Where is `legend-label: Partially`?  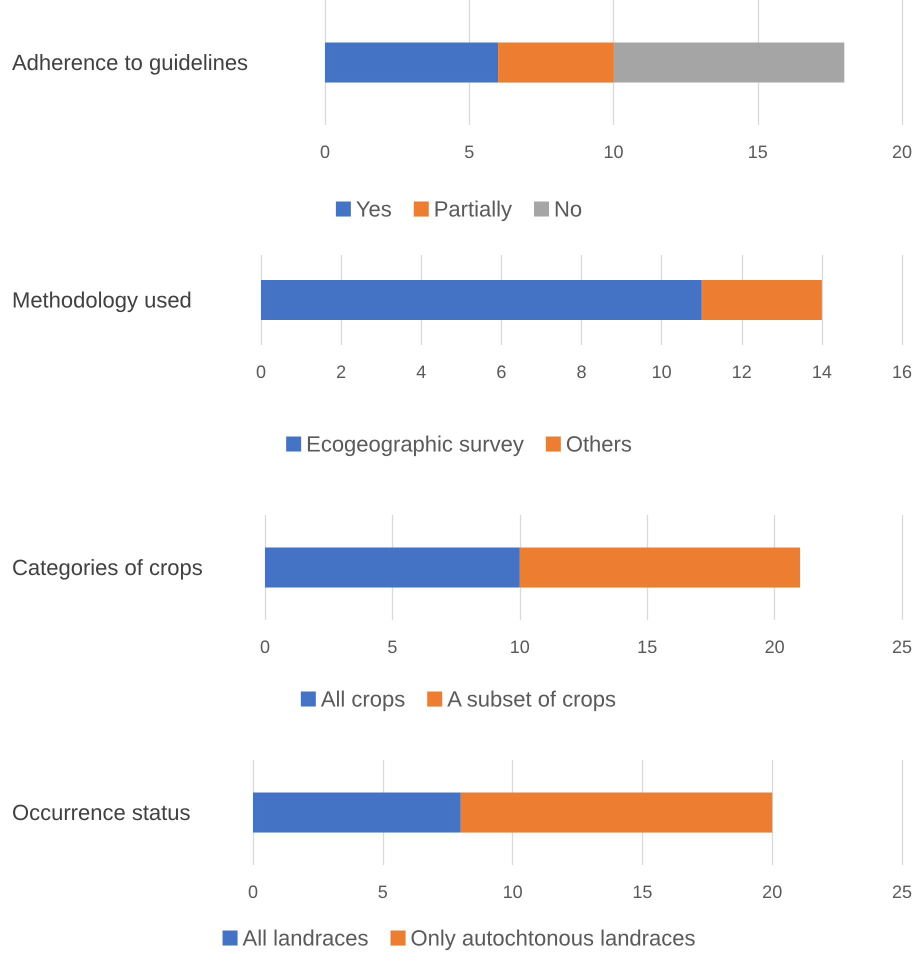 legend-label: Partially is located at coordinates (473, 209).